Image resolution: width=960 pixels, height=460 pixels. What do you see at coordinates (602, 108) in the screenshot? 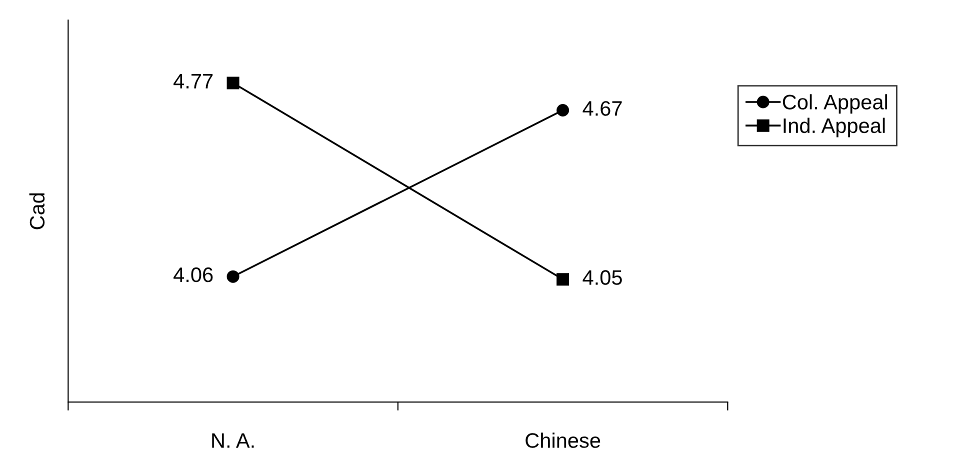
I see `data-label: 4.67` at bounding box center [602, 108].